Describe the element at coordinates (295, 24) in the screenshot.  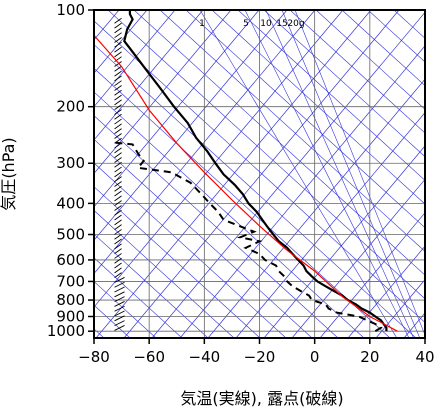
I see `mixing-ratio-label: 20g` at that location.